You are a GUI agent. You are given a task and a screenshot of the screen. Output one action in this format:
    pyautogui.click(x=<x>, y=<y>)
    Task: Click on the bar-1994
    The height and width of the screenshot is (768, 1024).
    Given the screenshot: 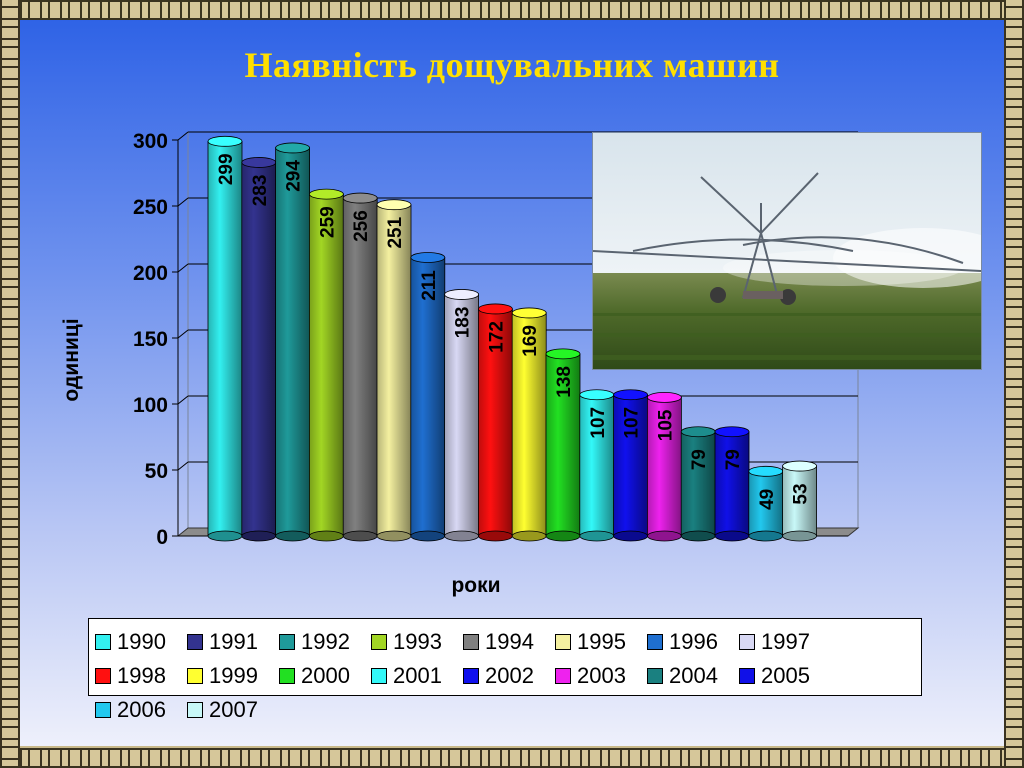 What is the action you would take?
    pyautogui.click(x=360, y=367)
    